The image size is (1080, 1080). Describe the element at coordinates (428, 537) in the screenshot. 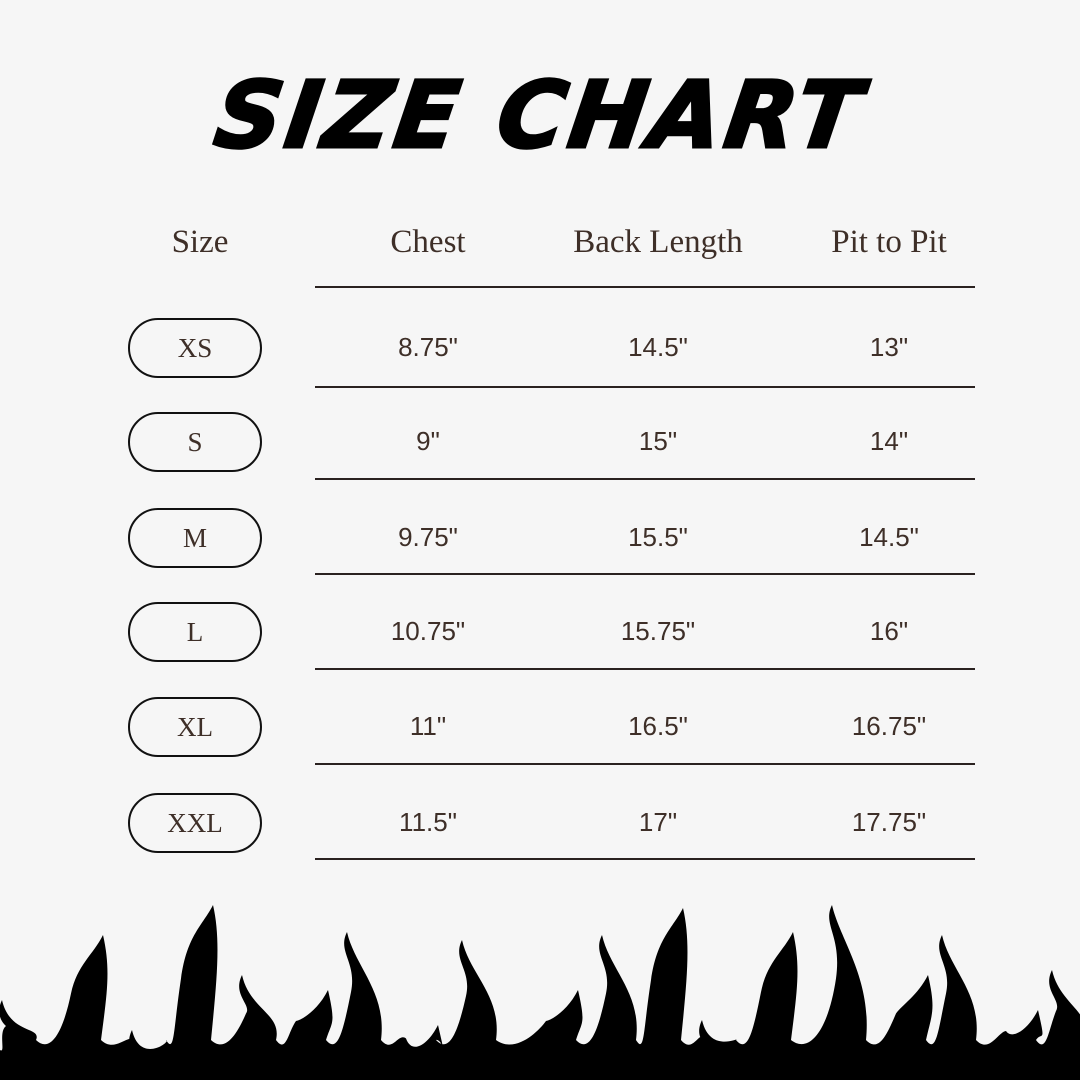

I see `cell-chest: 9.75"` at that location.